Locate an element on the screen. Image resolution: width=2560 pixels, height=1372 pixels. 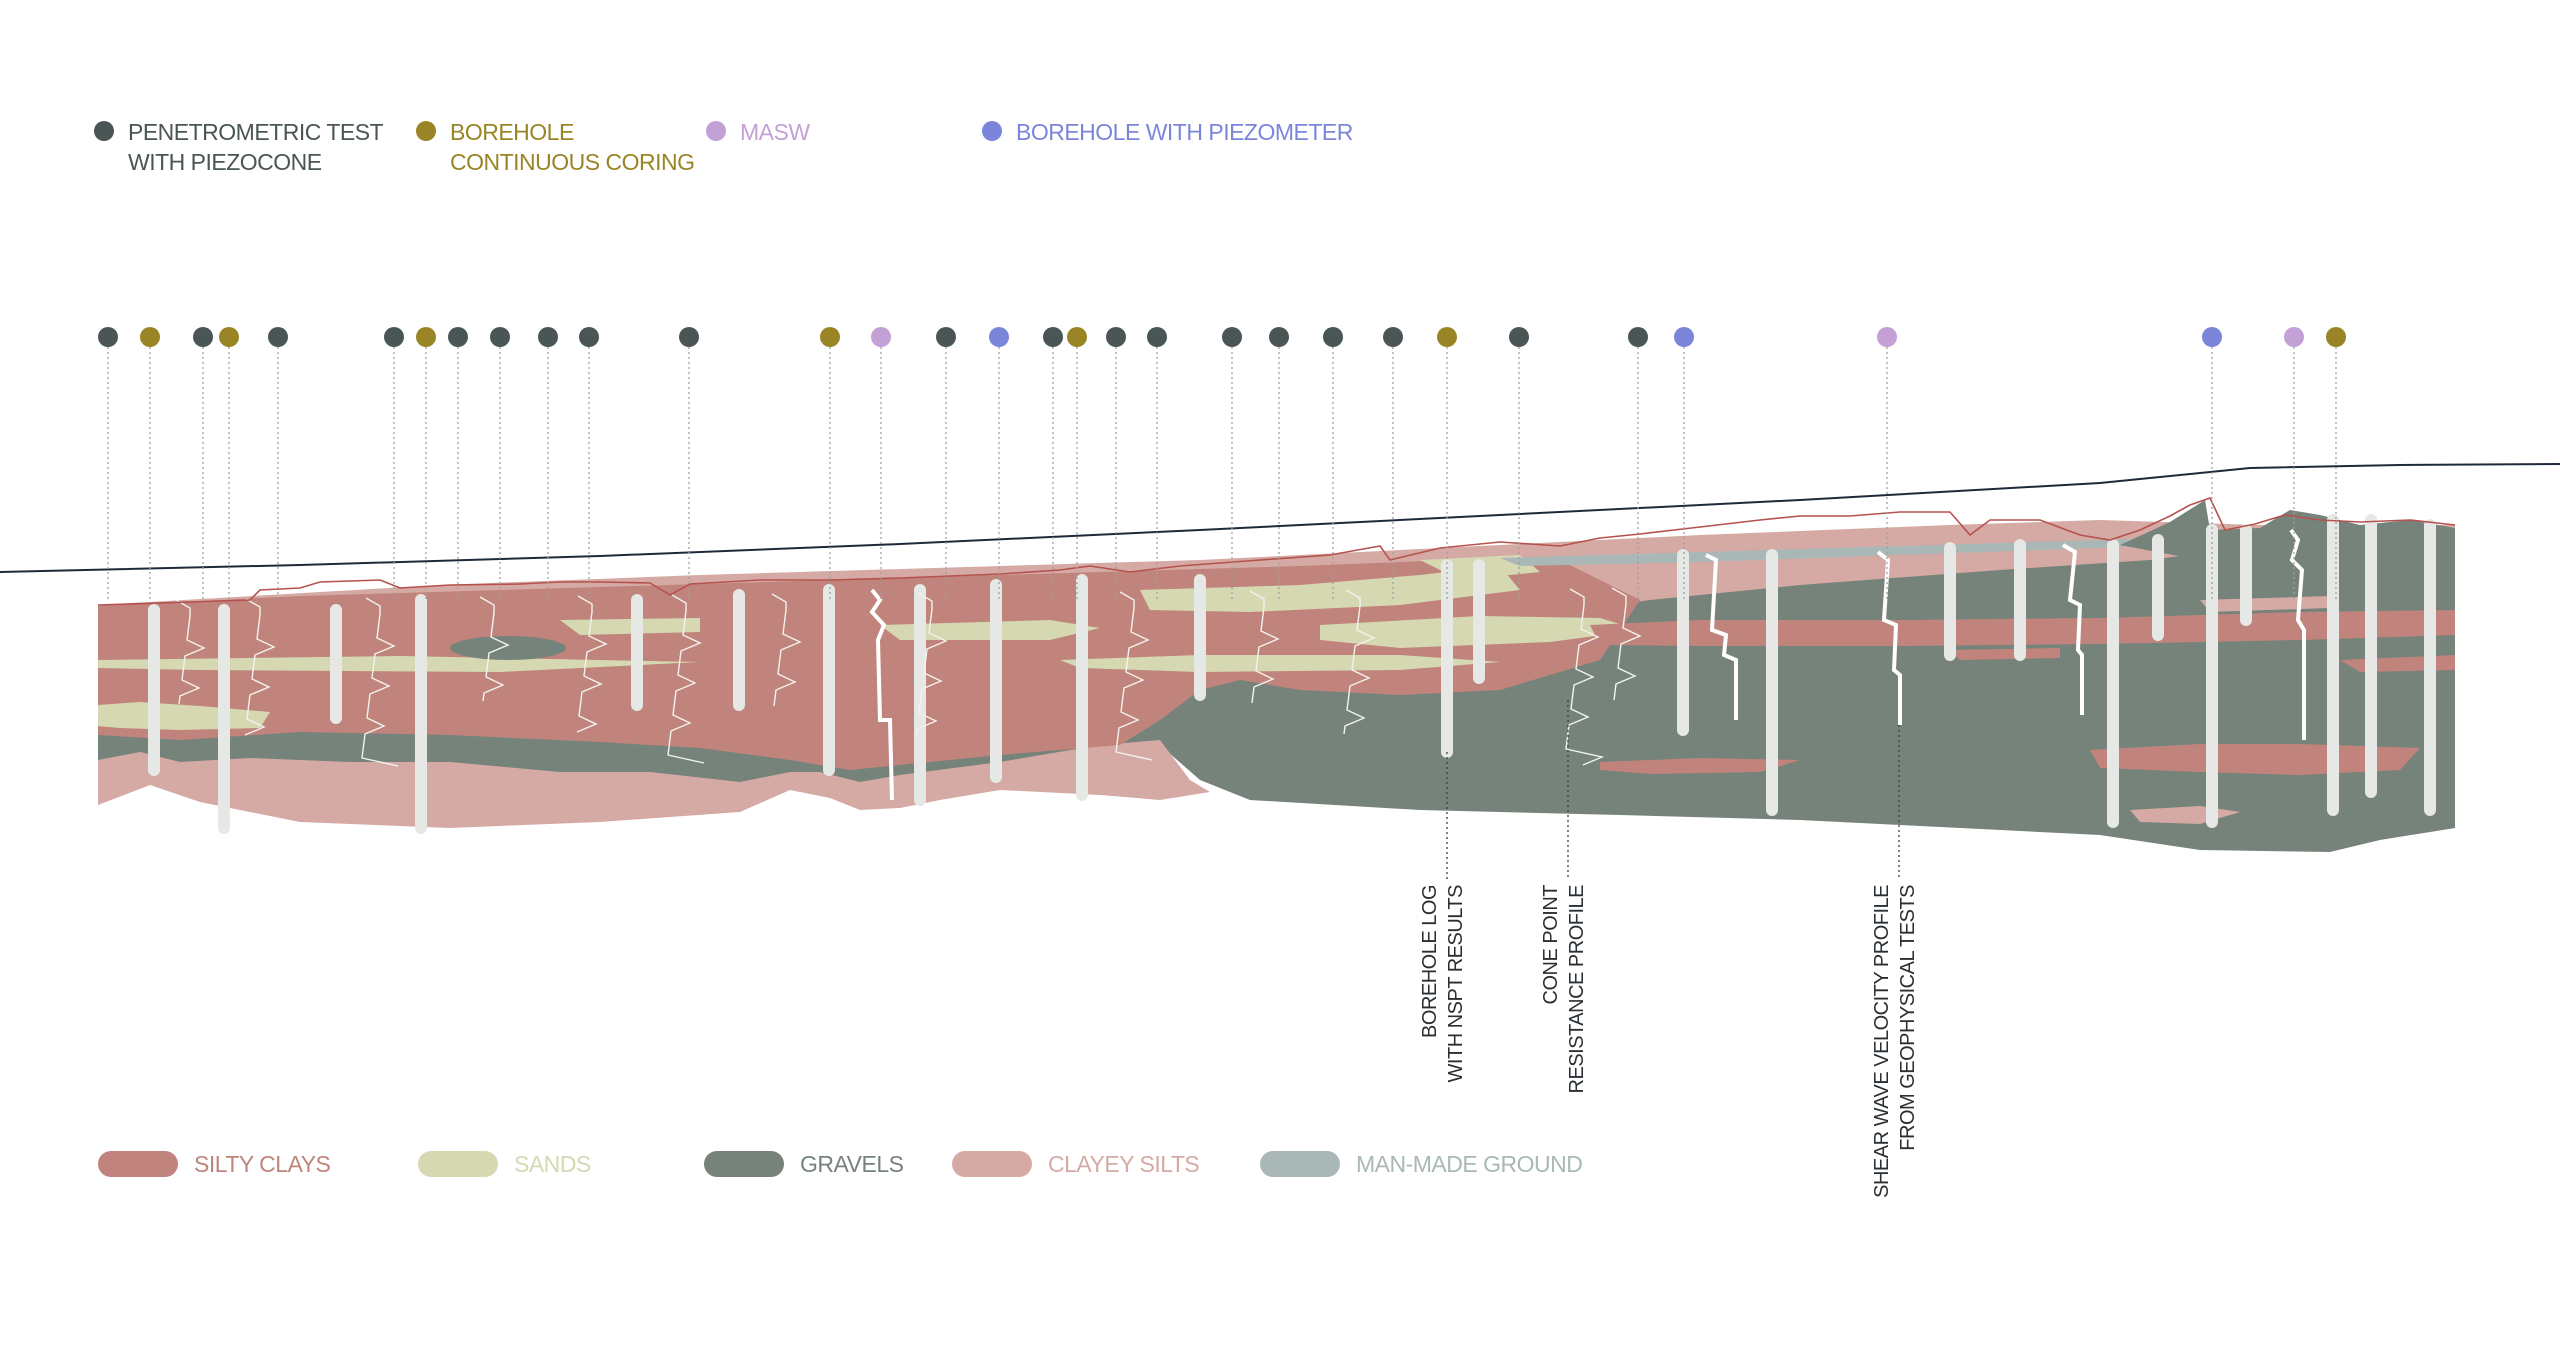
cone-resistance-red-line is located at coordinates (1276, 551).